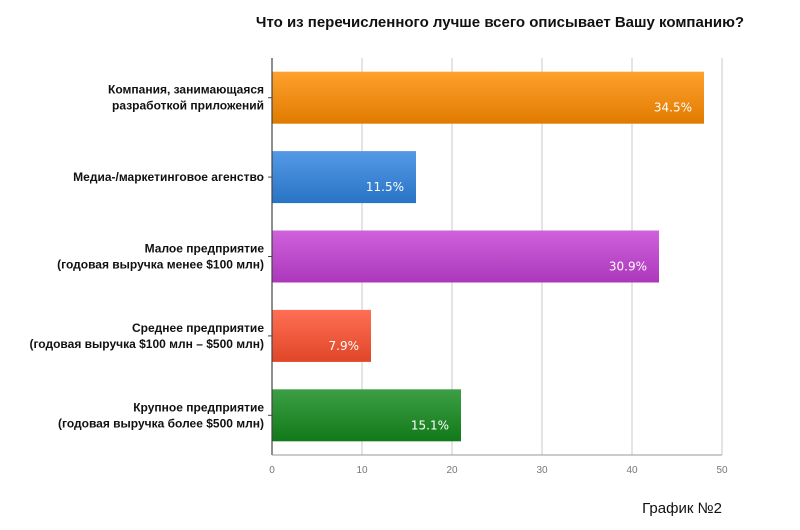  What do you see at coordinates (628, 267) in the screenshot?
I see `data-label: 30.9%` at bounding box center [628, 267].